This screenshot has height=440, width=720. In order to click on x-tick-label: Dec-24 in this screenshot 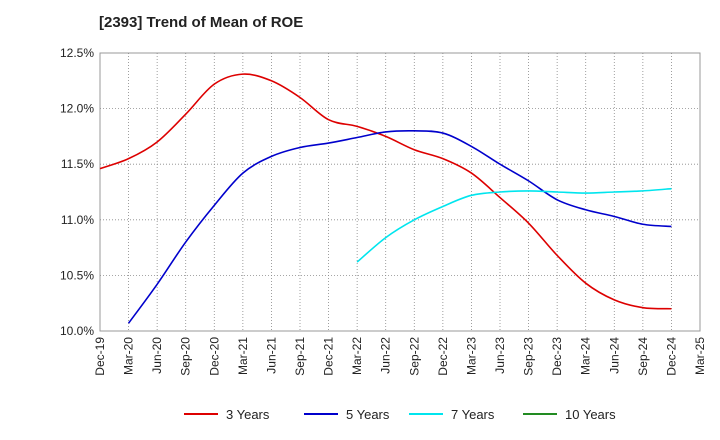, I will do `click(671, 356)`.